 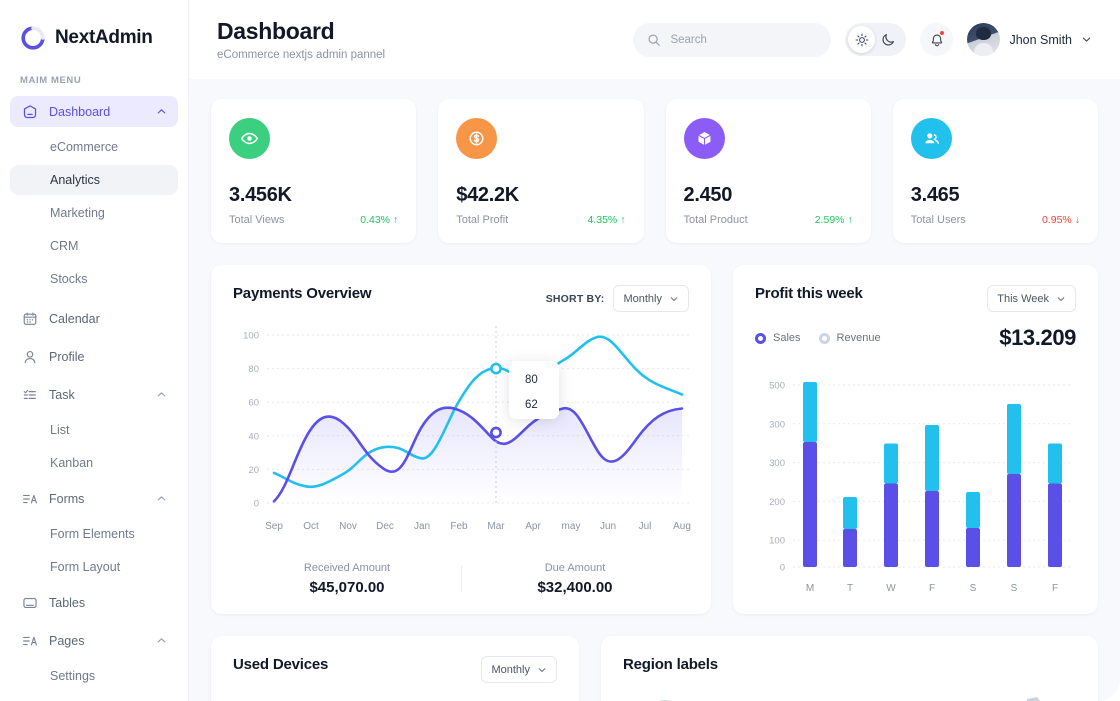 What do you see at coordinates (94, 463) in the screenshot?
I see `sidebar-item-kanban: Kanban` at bounding box center [94, 463].